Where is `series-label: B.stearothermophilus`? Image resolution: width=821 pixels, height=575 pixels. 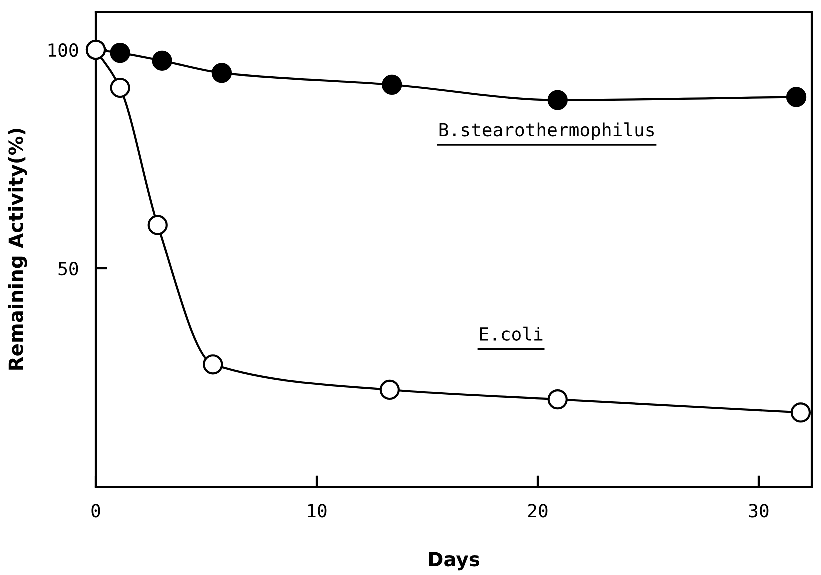 series-label: B.stearothermophilus is located at coordinates (547, 131).